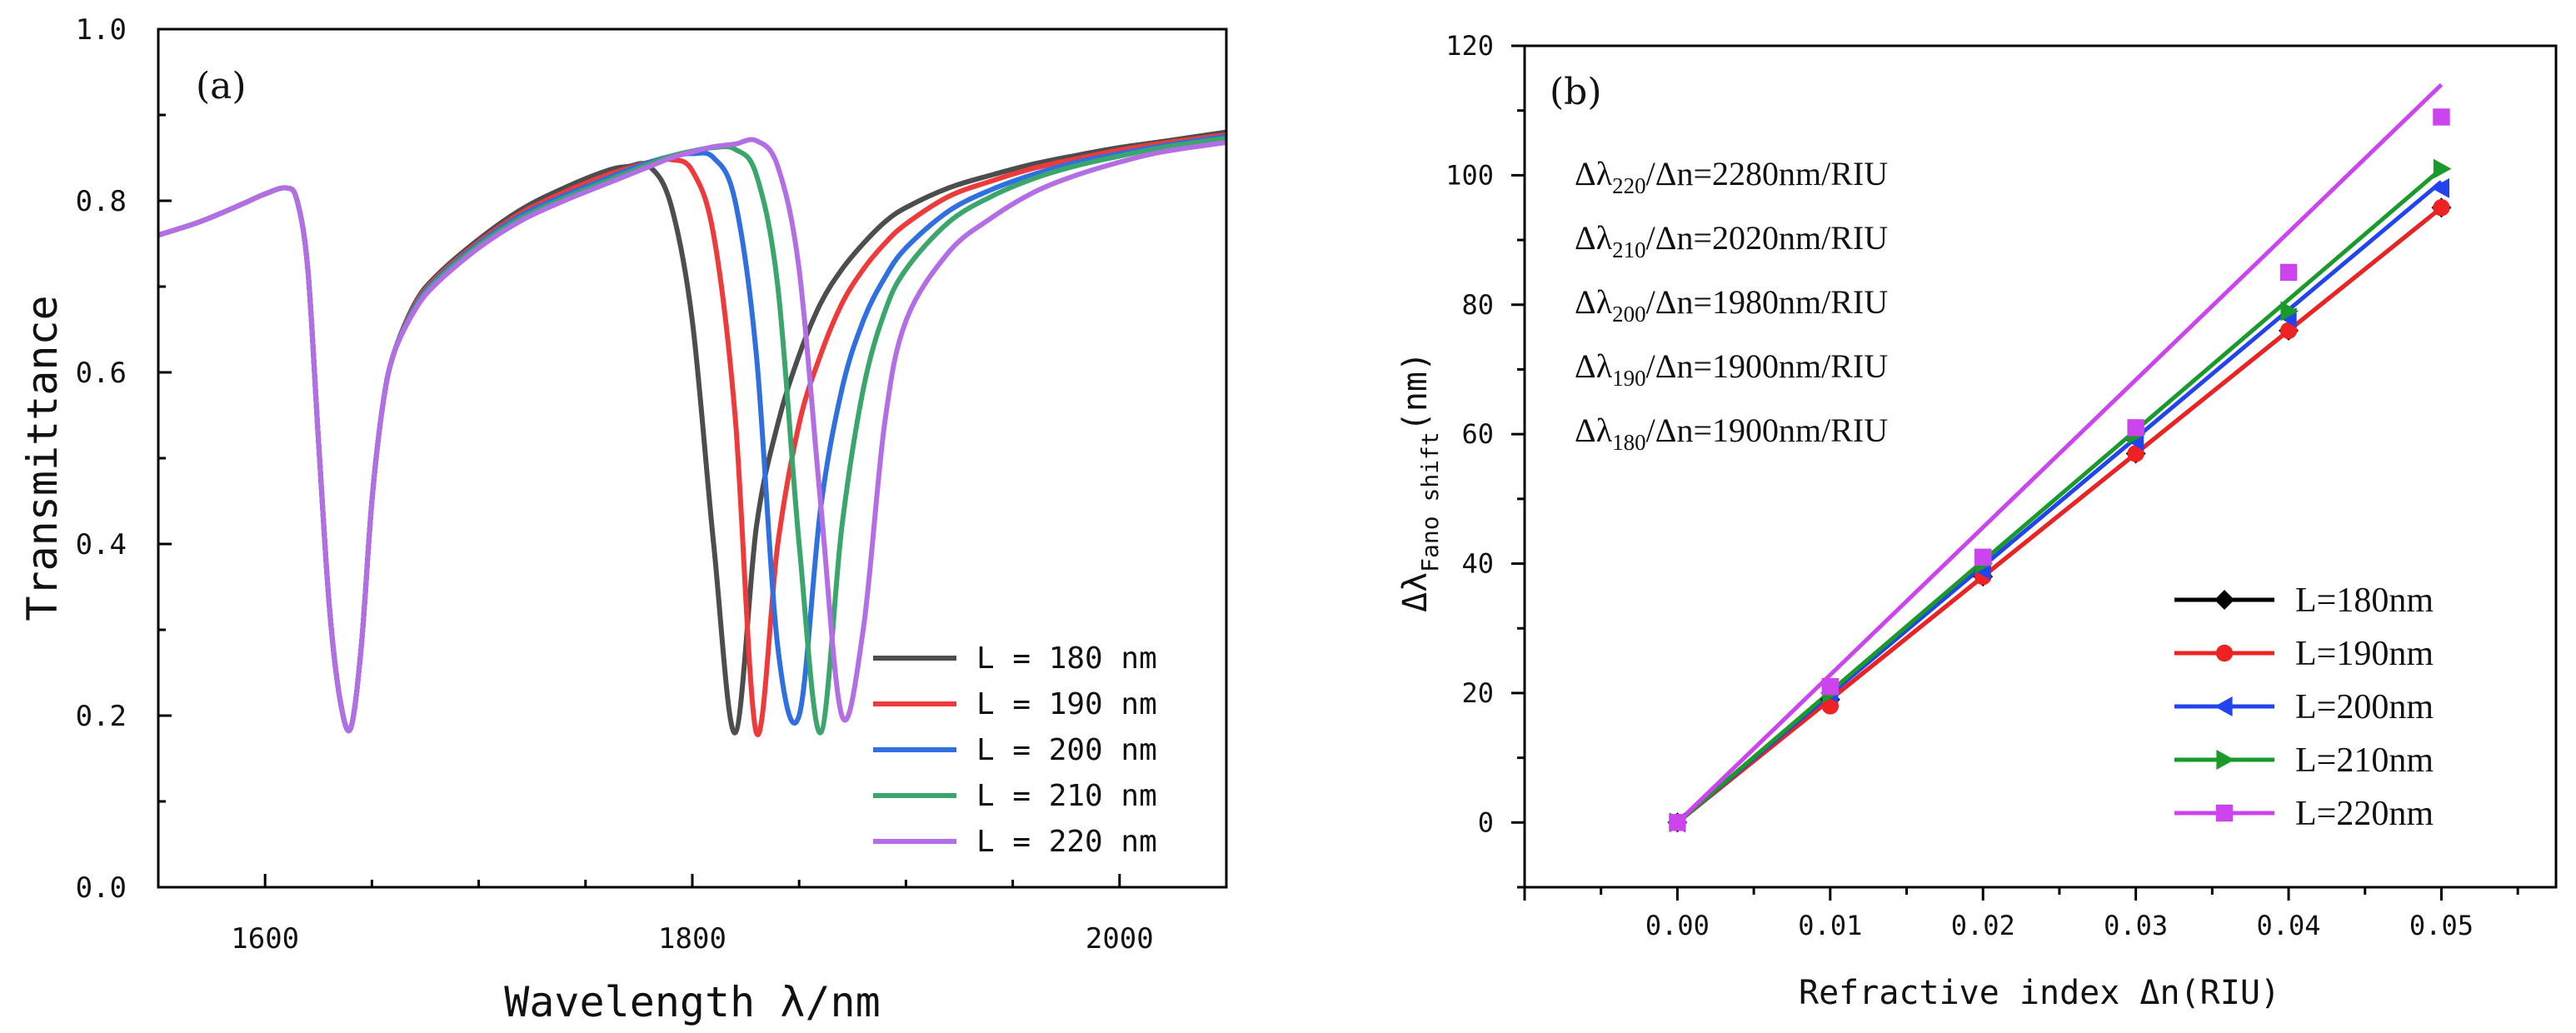 The height and width of the screenshot is (1033, 2576). I want to click on panel-b-x-tick-label: 0.05, so click(2441, 925).